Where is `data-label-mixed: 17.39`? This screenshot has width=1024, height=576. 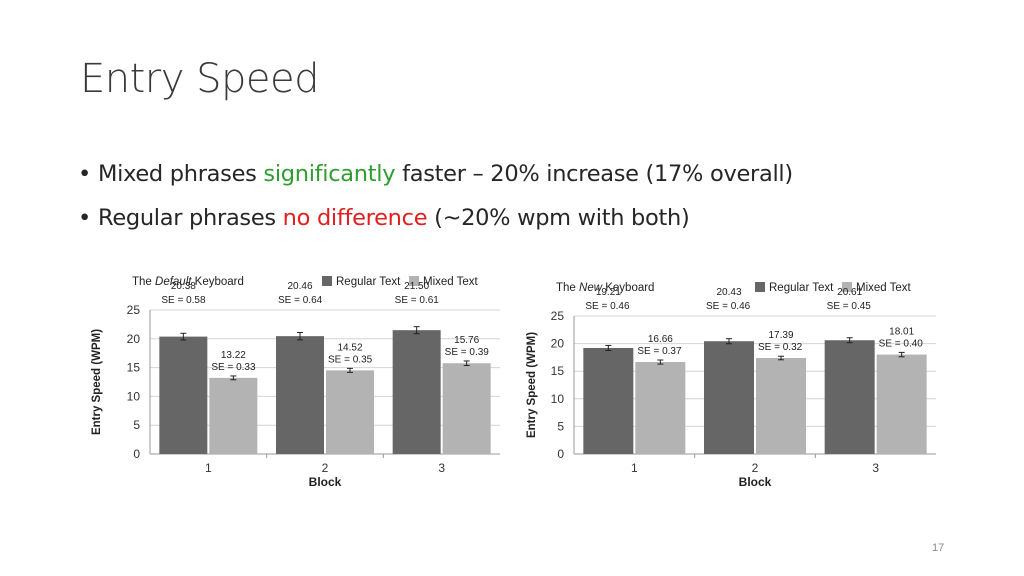
data-label-mixed: 17.39 is located at coordinates (780, 335).